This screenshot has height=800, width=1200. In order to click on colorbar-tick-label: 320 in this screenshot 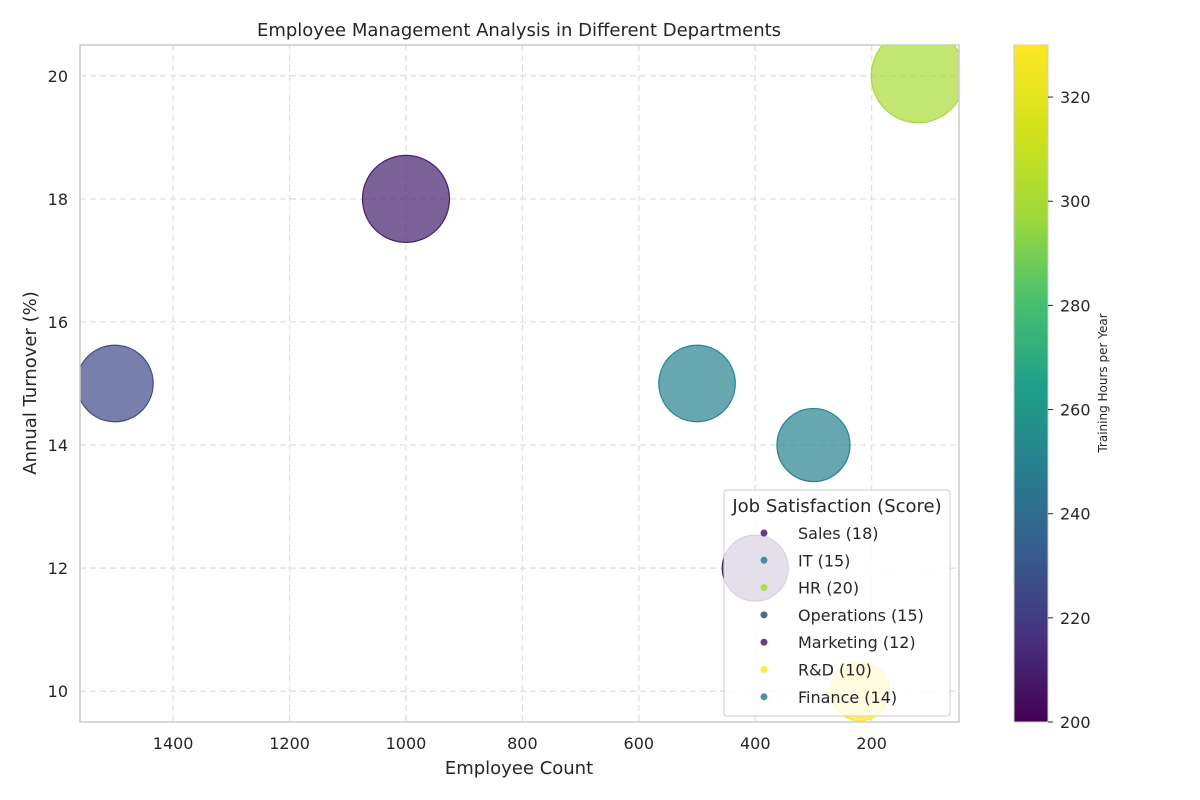, I will do `click(1075, 97)`.